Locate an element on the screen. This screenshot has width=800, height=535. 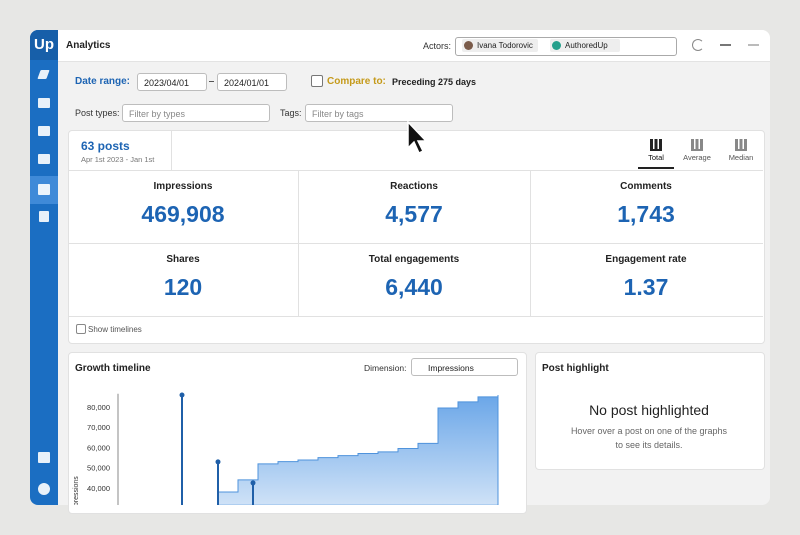
feed-icon is located at coordinates (44, 103).